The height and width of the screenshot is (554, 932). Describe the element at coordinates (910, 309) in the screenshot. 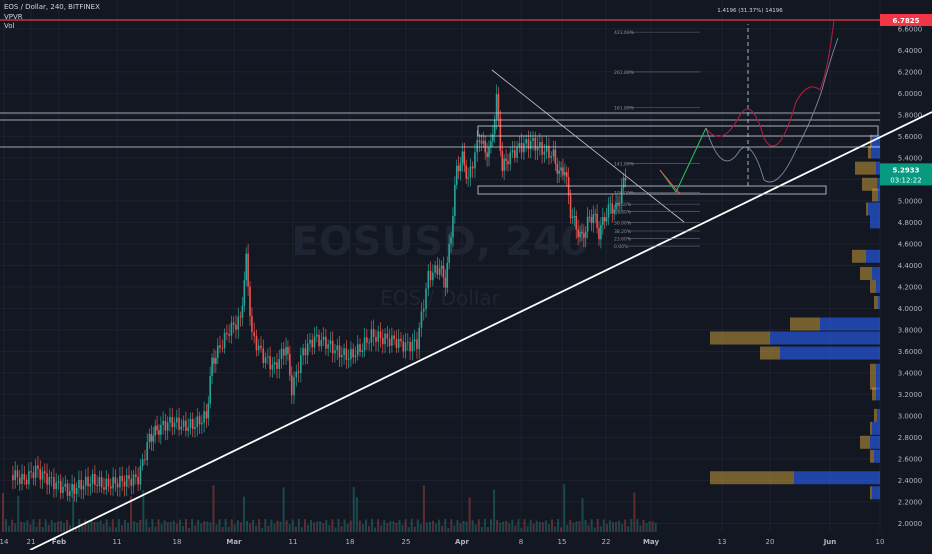

I see `price-tick-label: 4.0000` at that location.